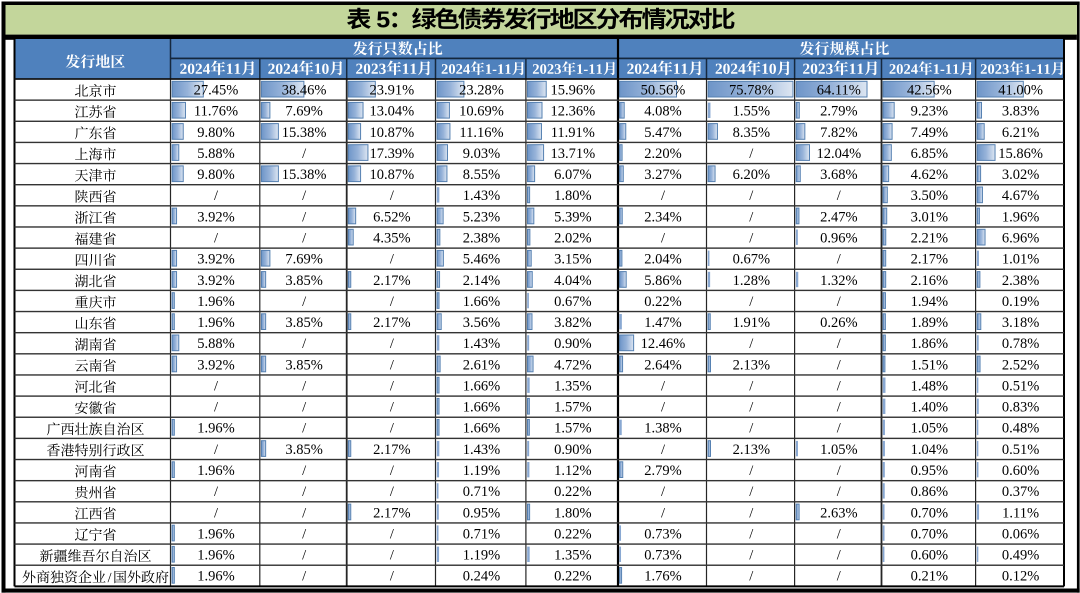  Describe the element at coordinates (662, 429) in the screenshot. I see `svg-text: 1.38%` at that location.